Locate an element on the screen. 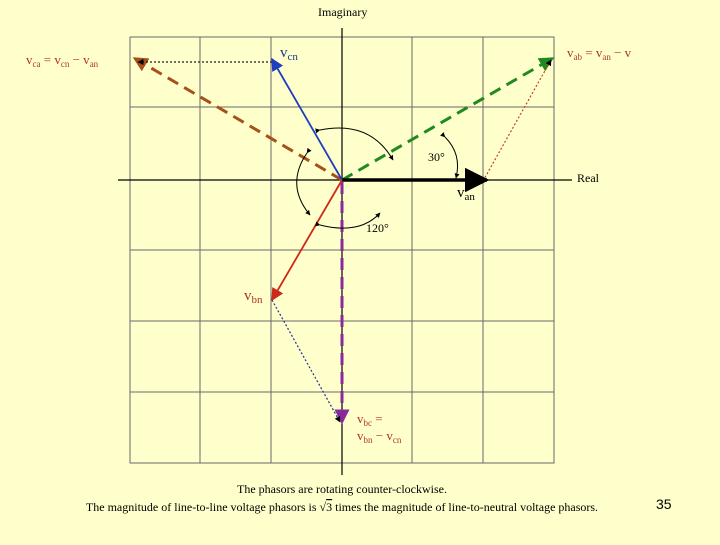  angle-30-label: 30° is located at coordinates (436, 157).